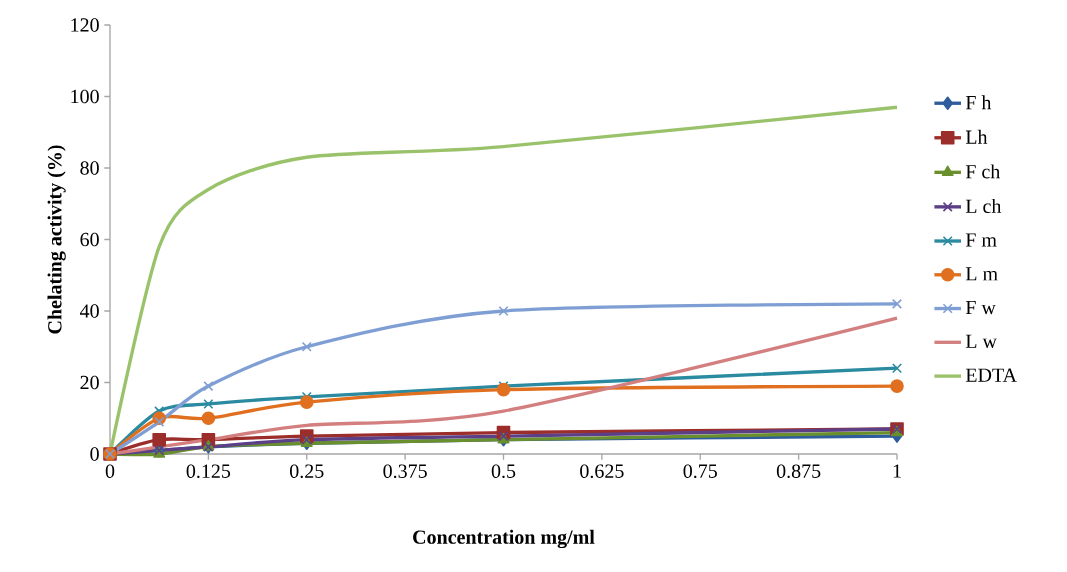 The width and height of the screenshot is (1067, 572). Describe the element at coordinates (56, 239) in the screenshot. I see `y-axis-title: Chelating activity (%)` at that location.